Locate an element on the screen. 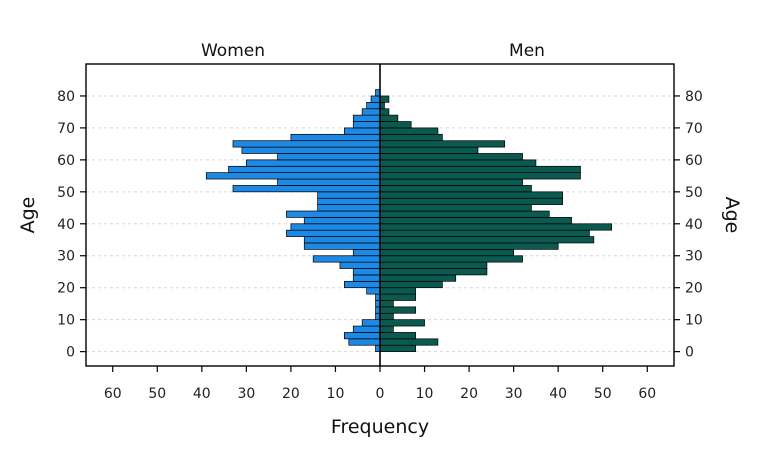  y-tick-label-left-40: 40 is located at coordinates (66, 225).